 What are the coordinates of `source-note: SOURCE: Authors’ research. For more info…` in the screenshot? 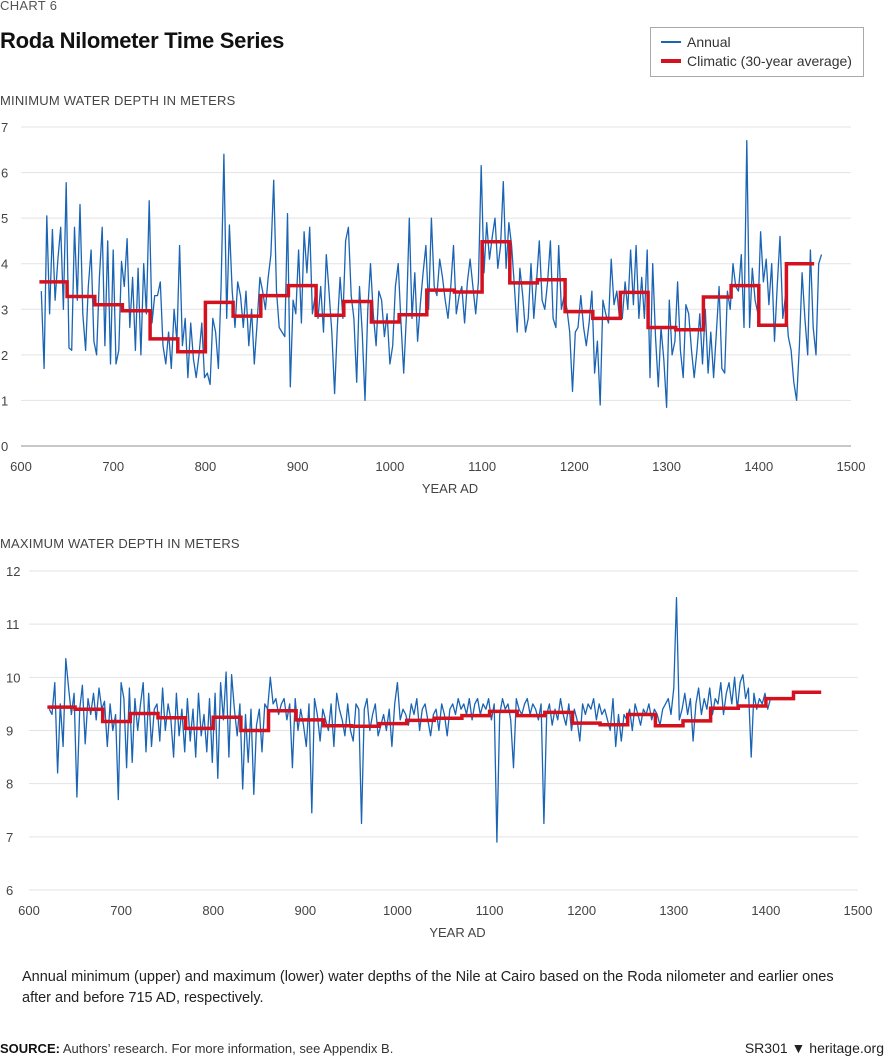 It's located at (196, 1048).